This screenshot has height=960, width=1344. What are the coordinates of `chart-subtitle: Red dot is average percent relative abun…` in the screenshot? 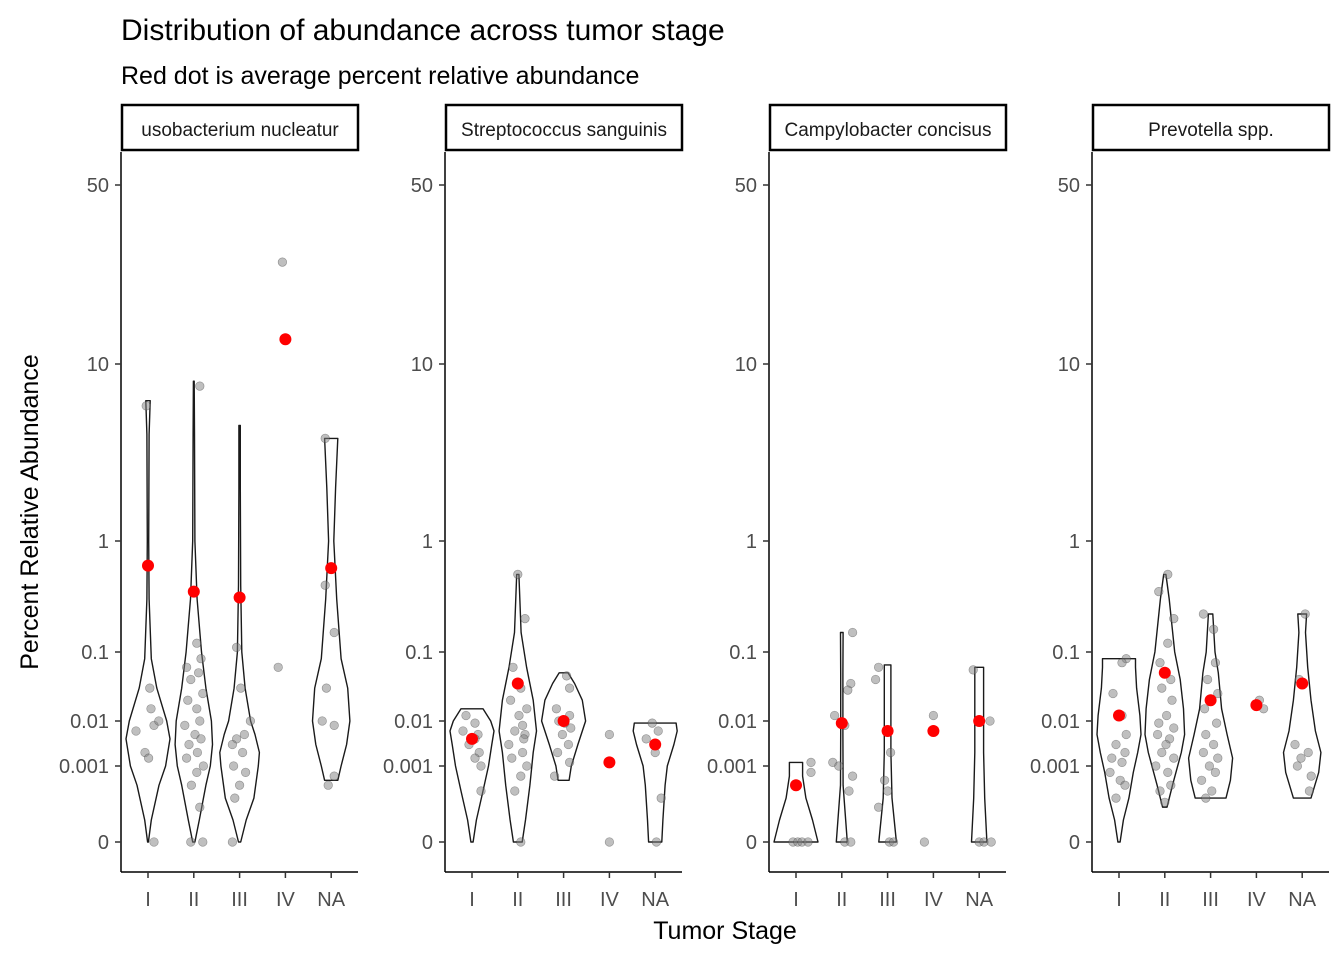 It's located at (380, 76).